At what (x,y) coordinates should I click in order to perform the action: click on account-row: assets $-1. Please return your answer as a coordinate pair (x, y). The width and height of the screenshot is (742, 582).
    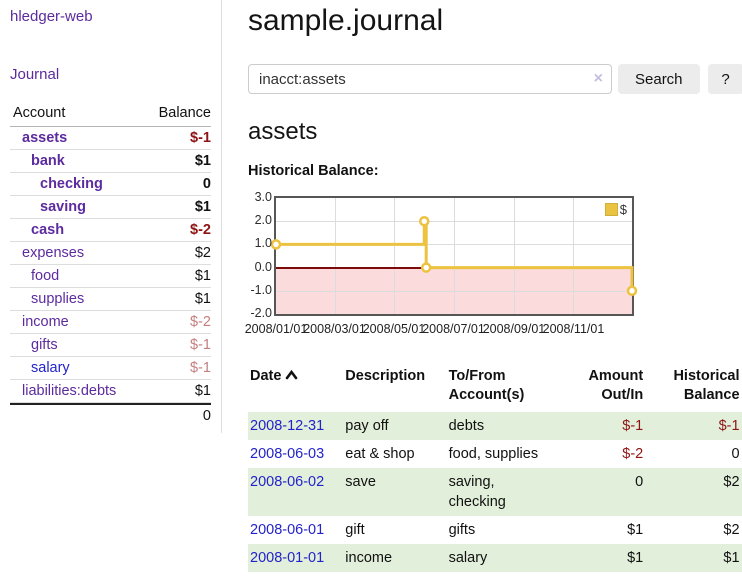
    Looking at the image, I should click on (110, 138).